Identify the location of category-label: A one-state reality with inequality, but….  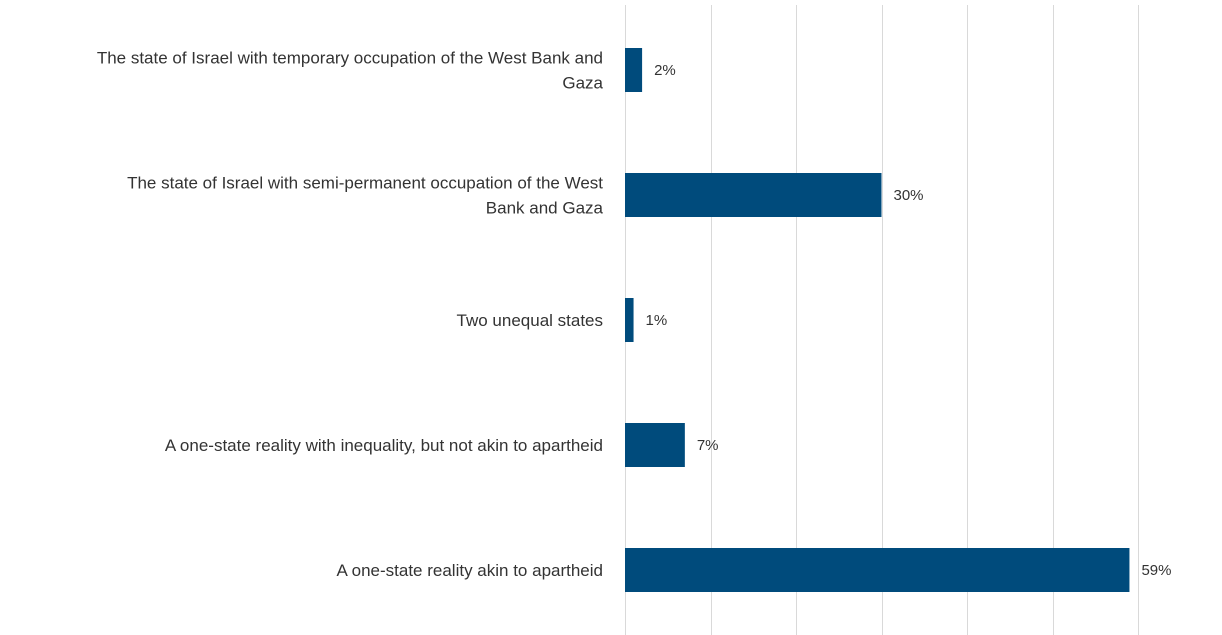
(384, 445).